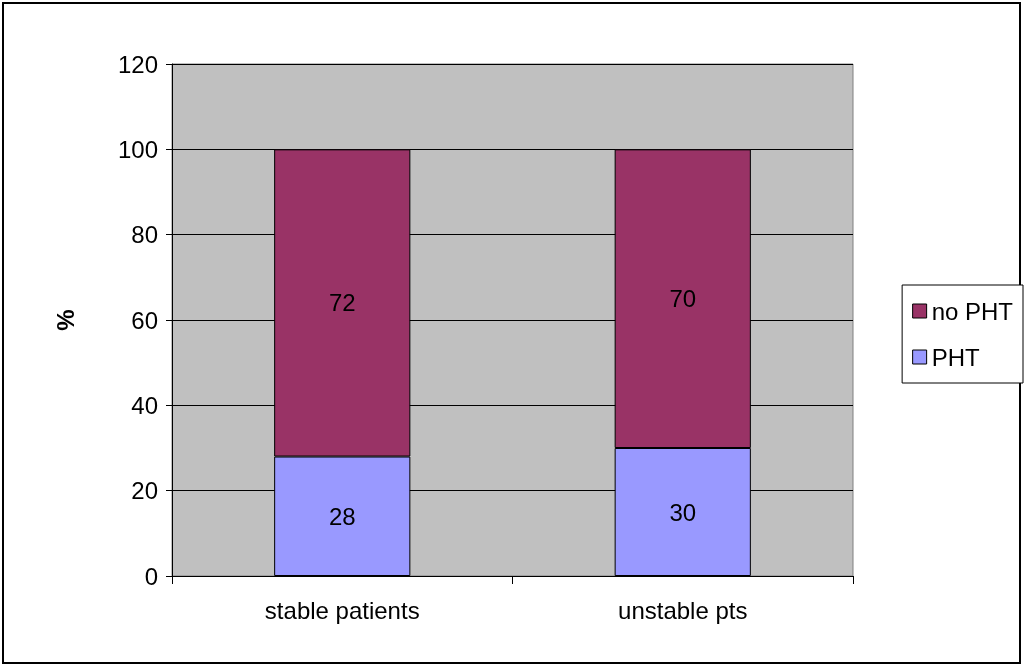 This screenshot has height=668, width=1025. What do you see at coordinates (683, 299) in the screenshot?
I see `data-label: 70` at bounding box center [683, 299].